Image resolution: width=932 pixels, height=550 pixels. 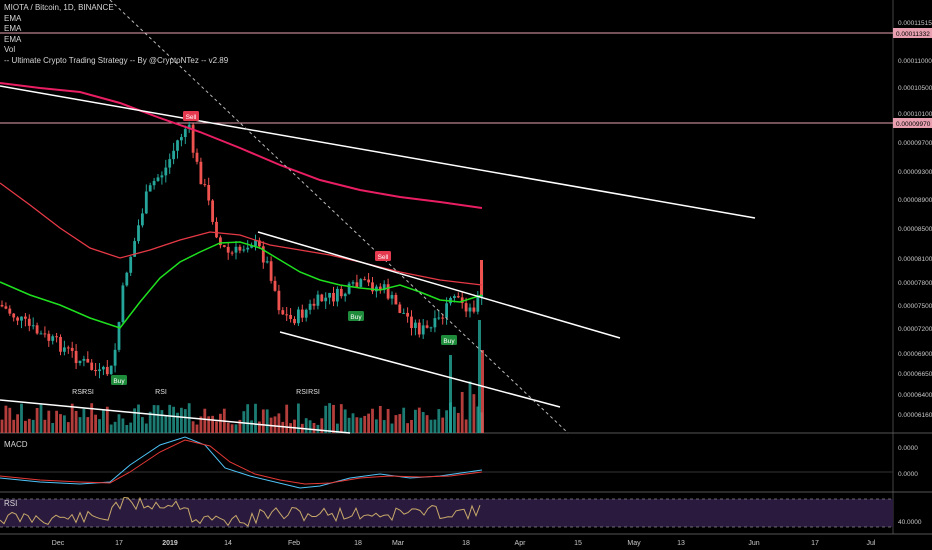 What do you see at coordinates (634, 543) in the screenshot?
I see `x-tick-label: May` at bounding box center [634, 543].